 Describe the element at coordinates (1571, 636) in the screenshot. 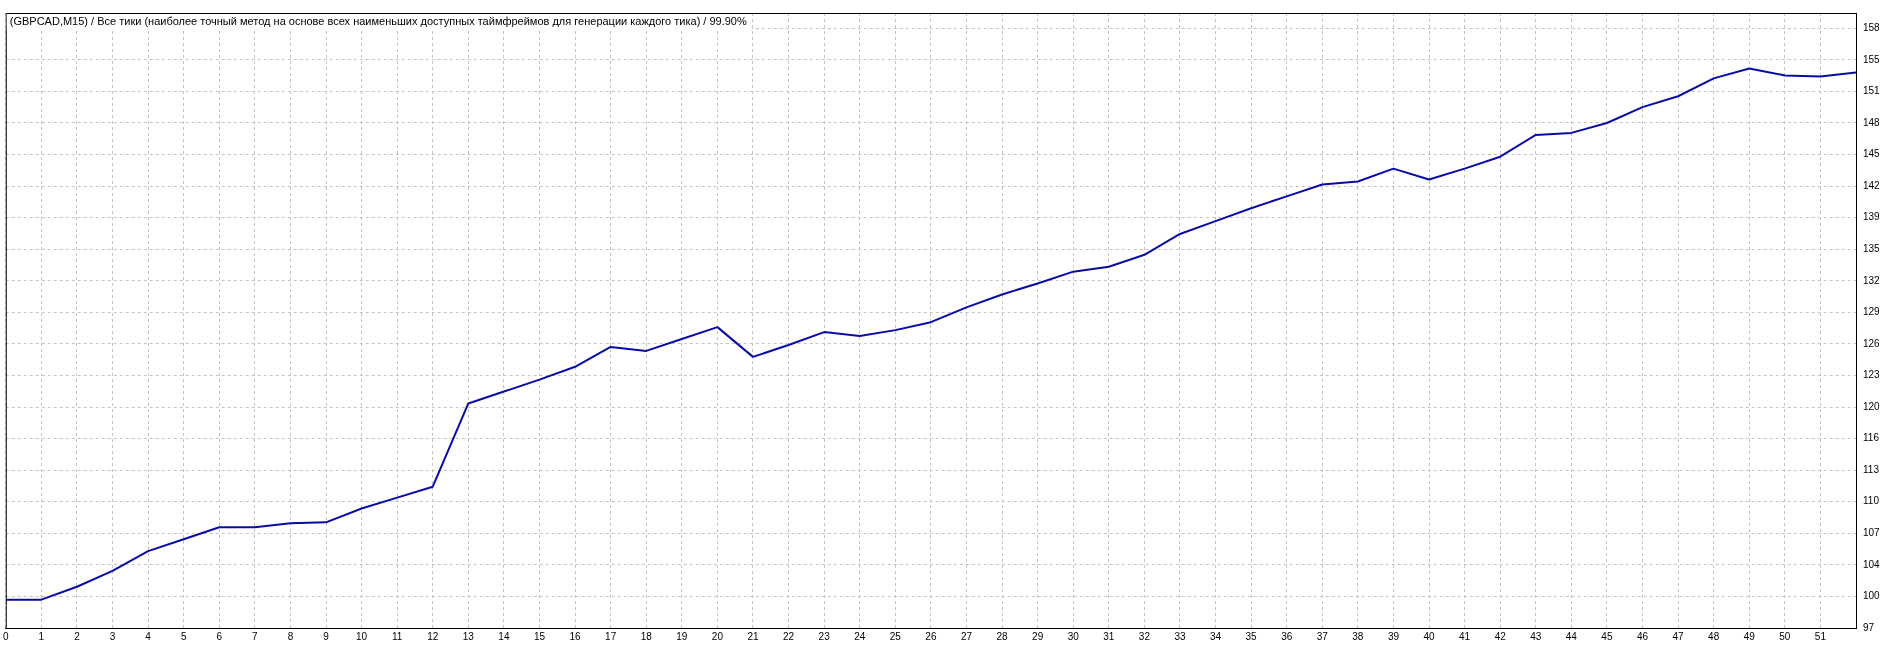

I see `x-tick-label: 44` at that location.